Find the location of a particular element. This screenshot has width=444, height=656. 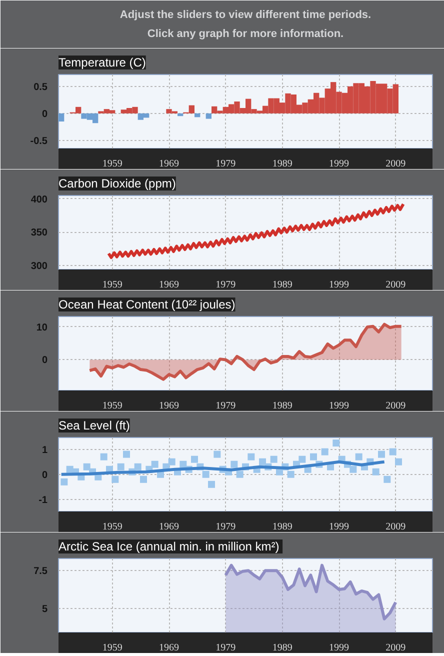

chart-title: Temperature (C) is located at coordinates (102, 63).